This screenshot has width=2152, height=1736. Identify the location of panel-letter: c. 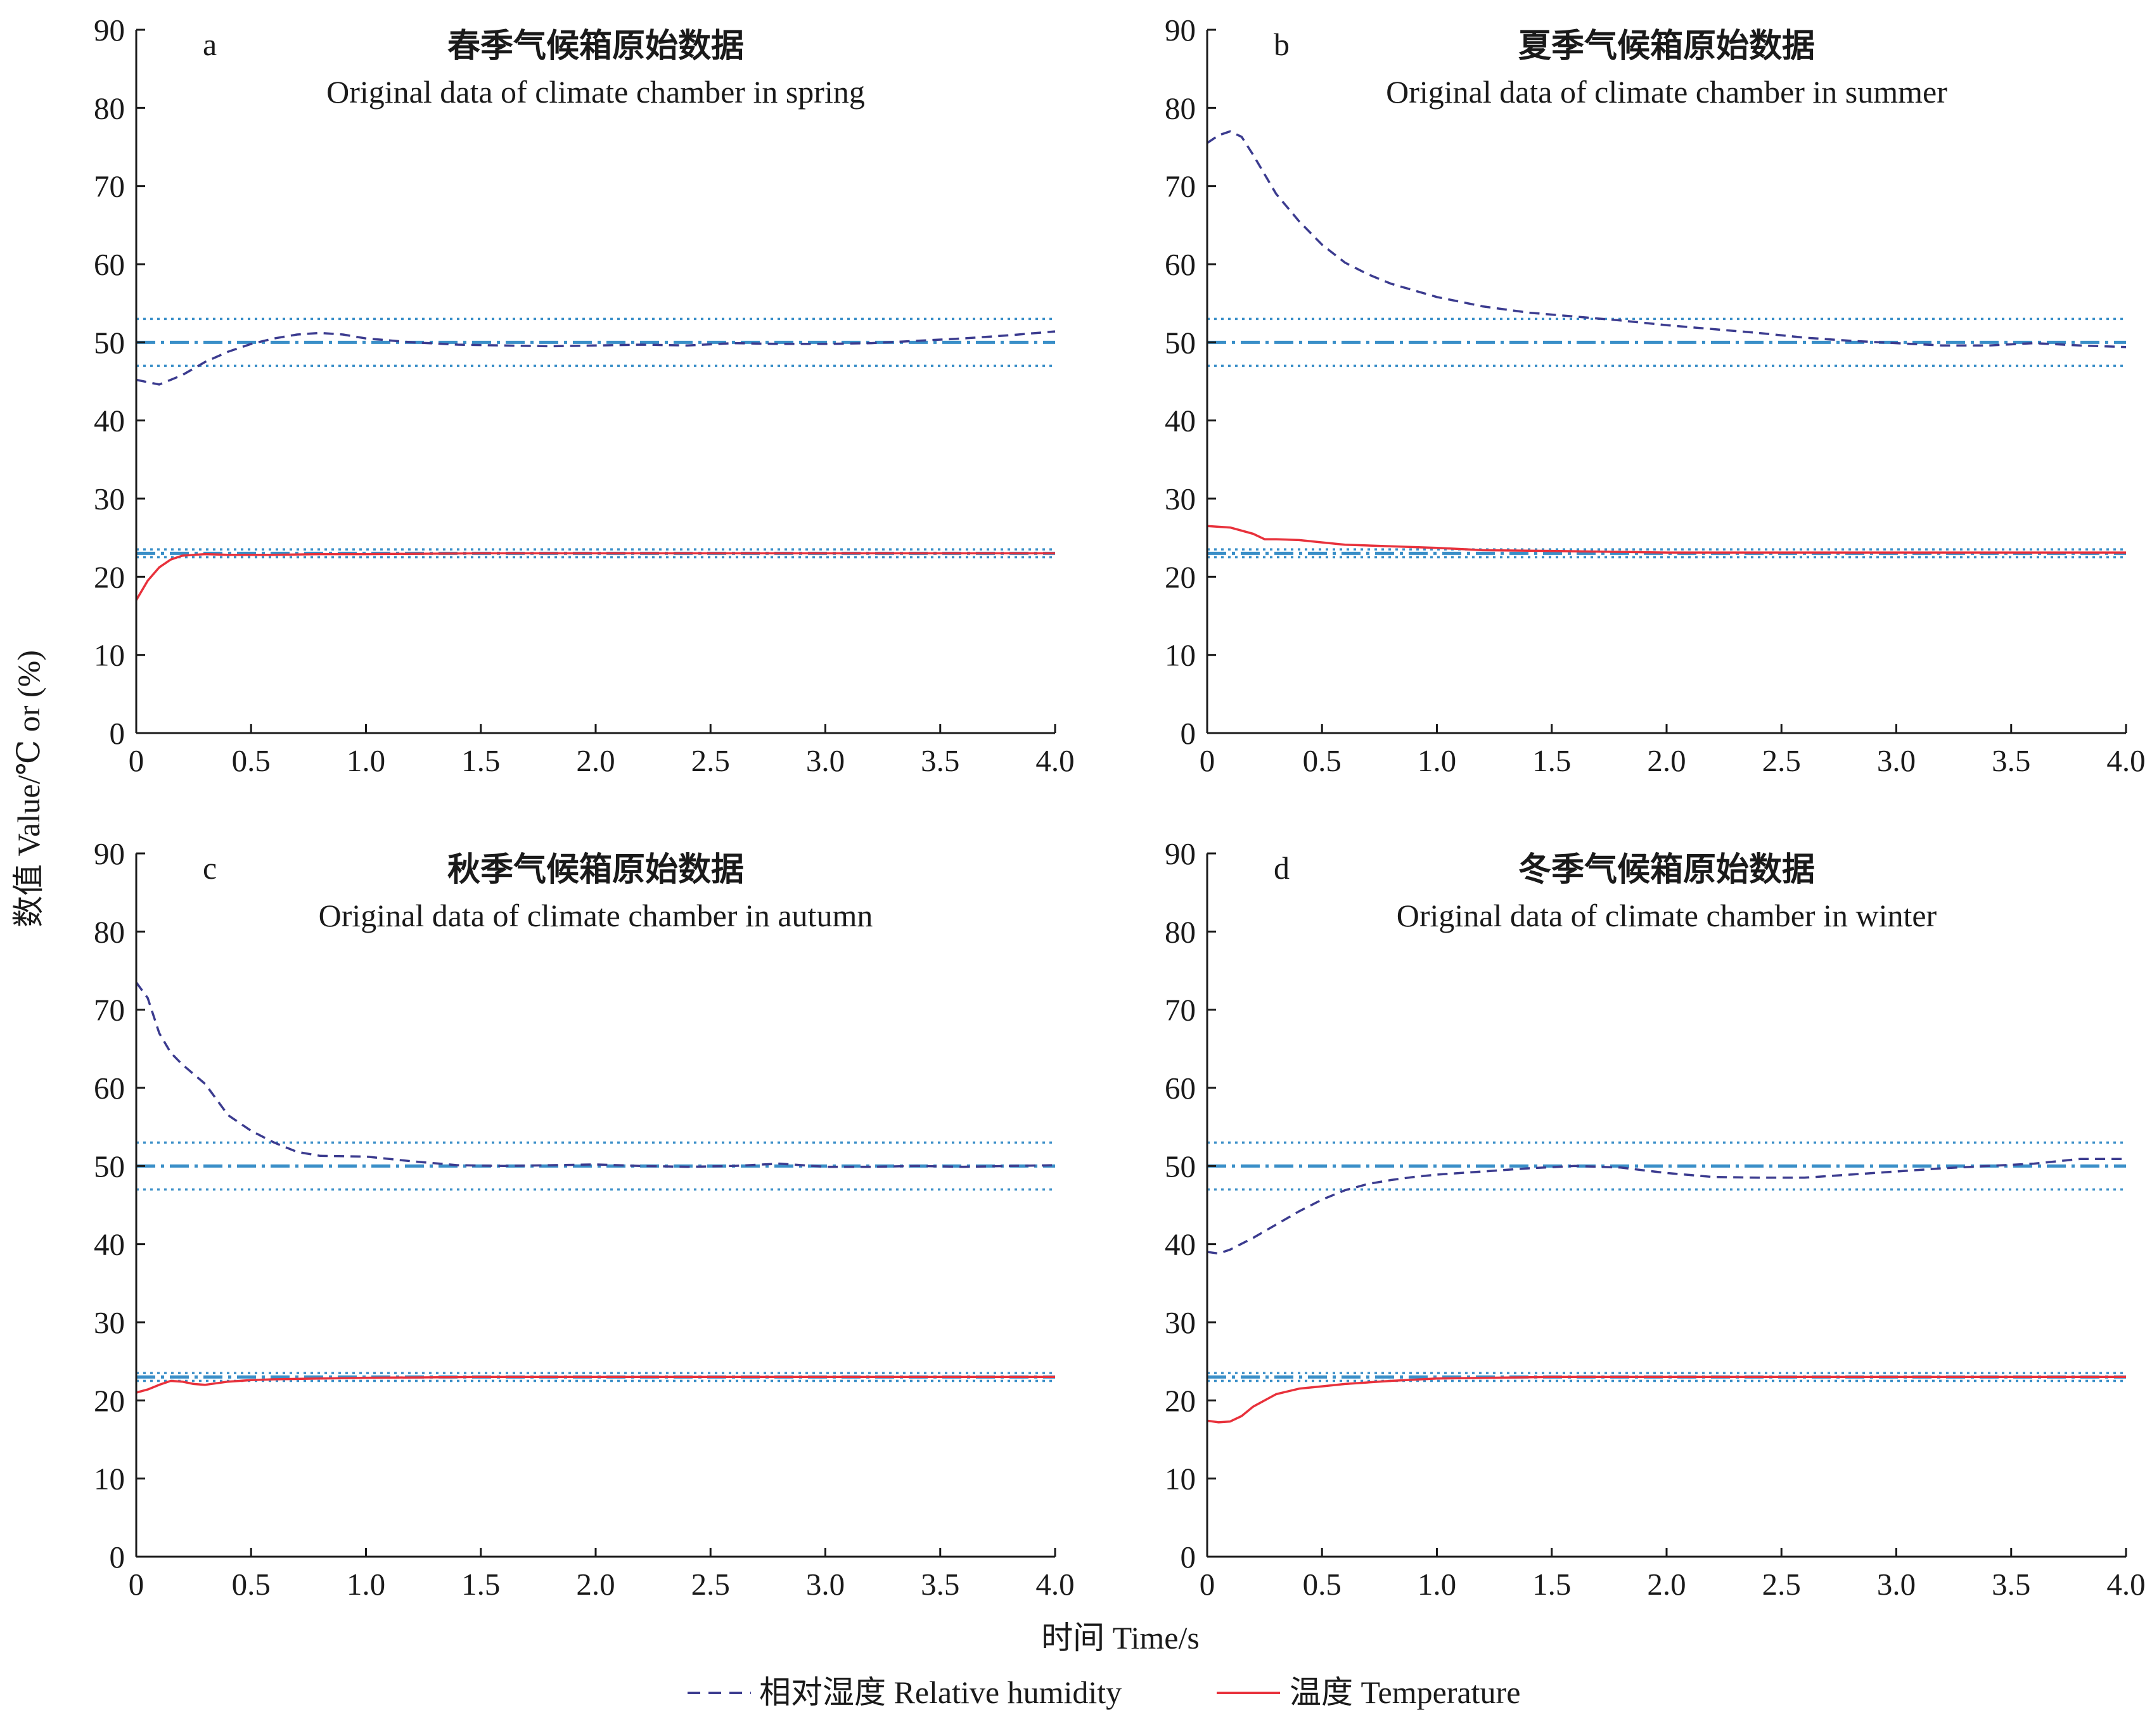
(210, 868).